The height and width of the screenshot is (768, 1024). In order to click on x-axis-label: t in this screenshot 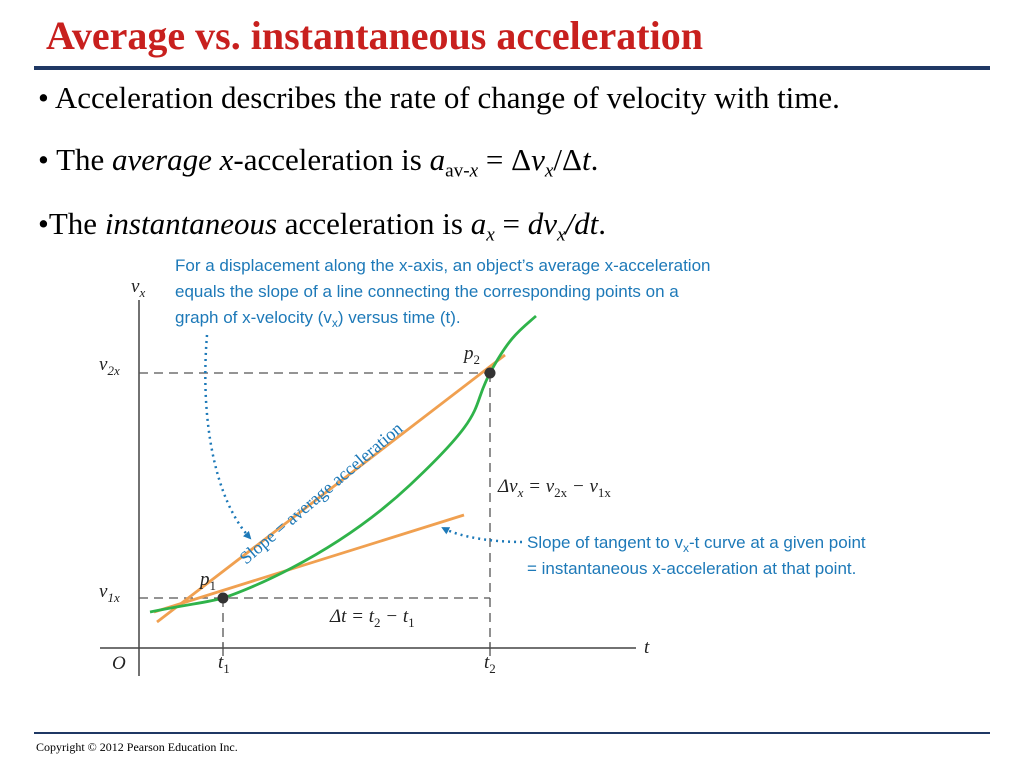, I will do `click(647, 647)`.